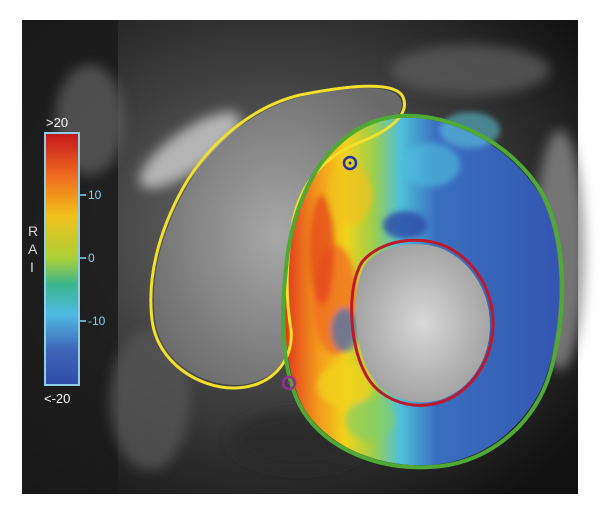  Describe the element at coordinates (33, 249) in the screenshot. I see `colorbar-axis-letter-a: A` at that location.